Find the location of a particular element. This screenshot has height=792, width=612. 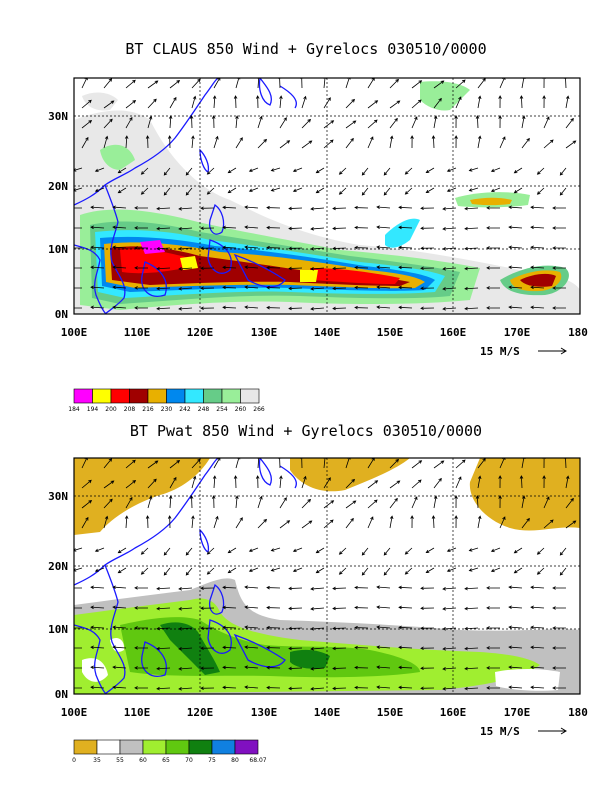

panel-2-title: BT Pwat 850 Wind + Gyrelocs 030510/0000 is located at coordinates (306, 431).